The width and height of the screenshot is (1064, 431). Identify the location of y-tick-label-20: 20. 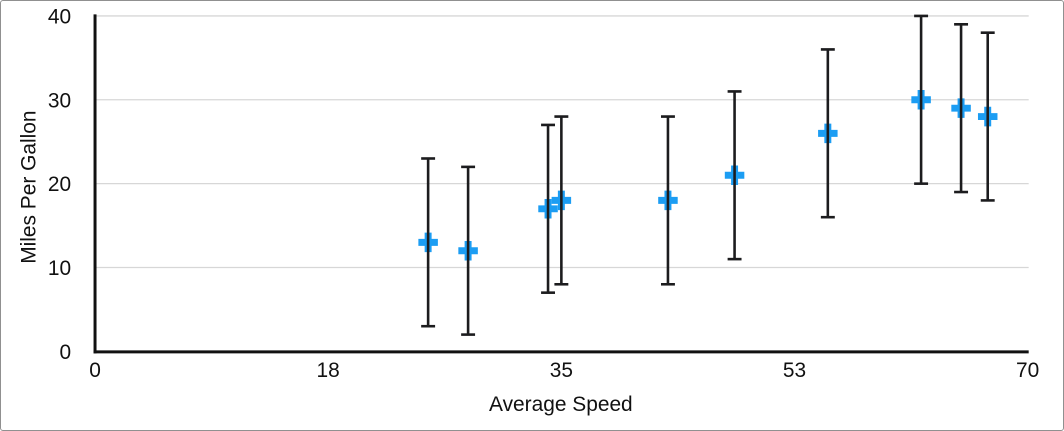
(59, 184).